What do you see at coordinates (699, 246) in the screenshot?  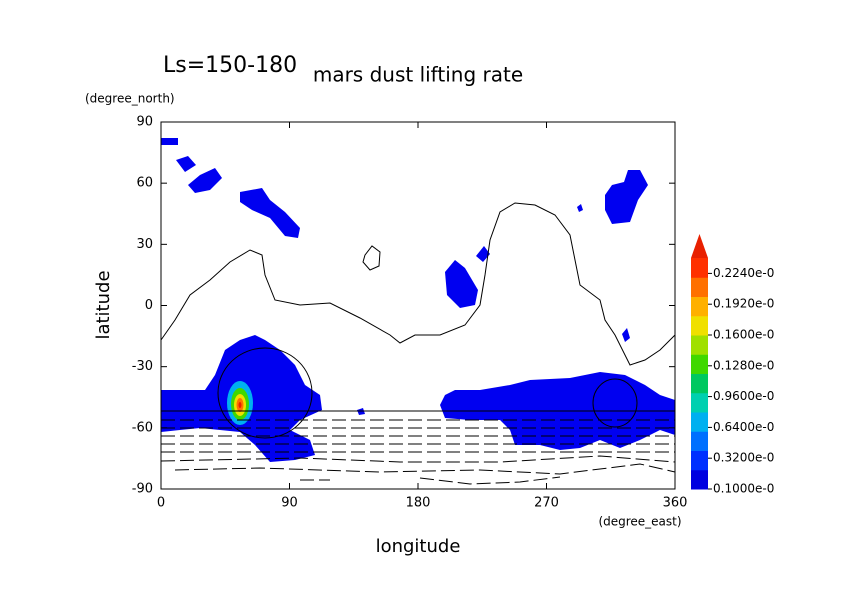 I see `colorbar-extend` at bounding box center [699, 246].